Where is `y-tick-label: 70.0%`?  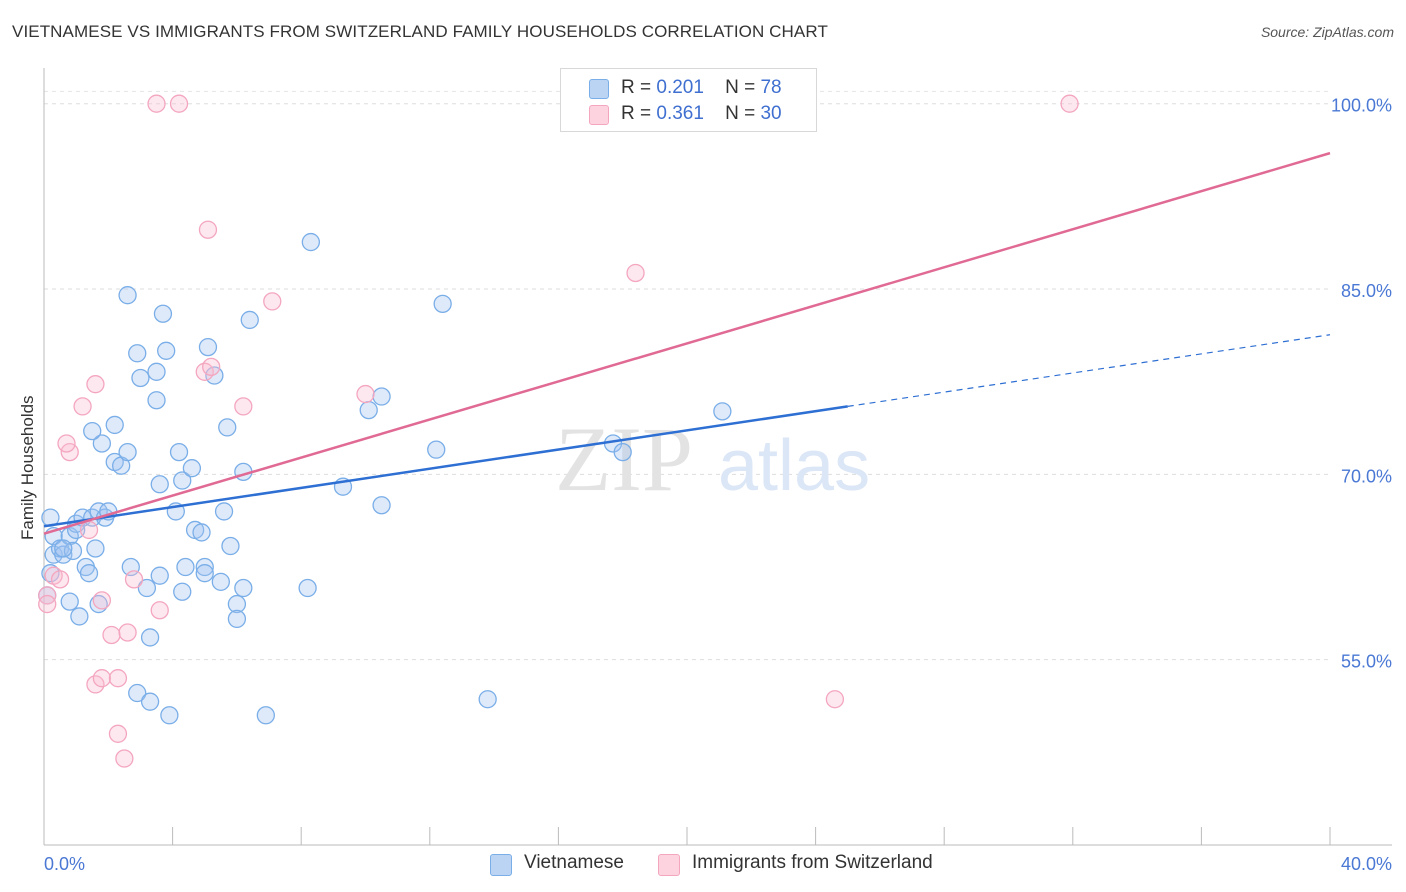
y-tick-label: 70.0% is located at coordinates (1366, 476).